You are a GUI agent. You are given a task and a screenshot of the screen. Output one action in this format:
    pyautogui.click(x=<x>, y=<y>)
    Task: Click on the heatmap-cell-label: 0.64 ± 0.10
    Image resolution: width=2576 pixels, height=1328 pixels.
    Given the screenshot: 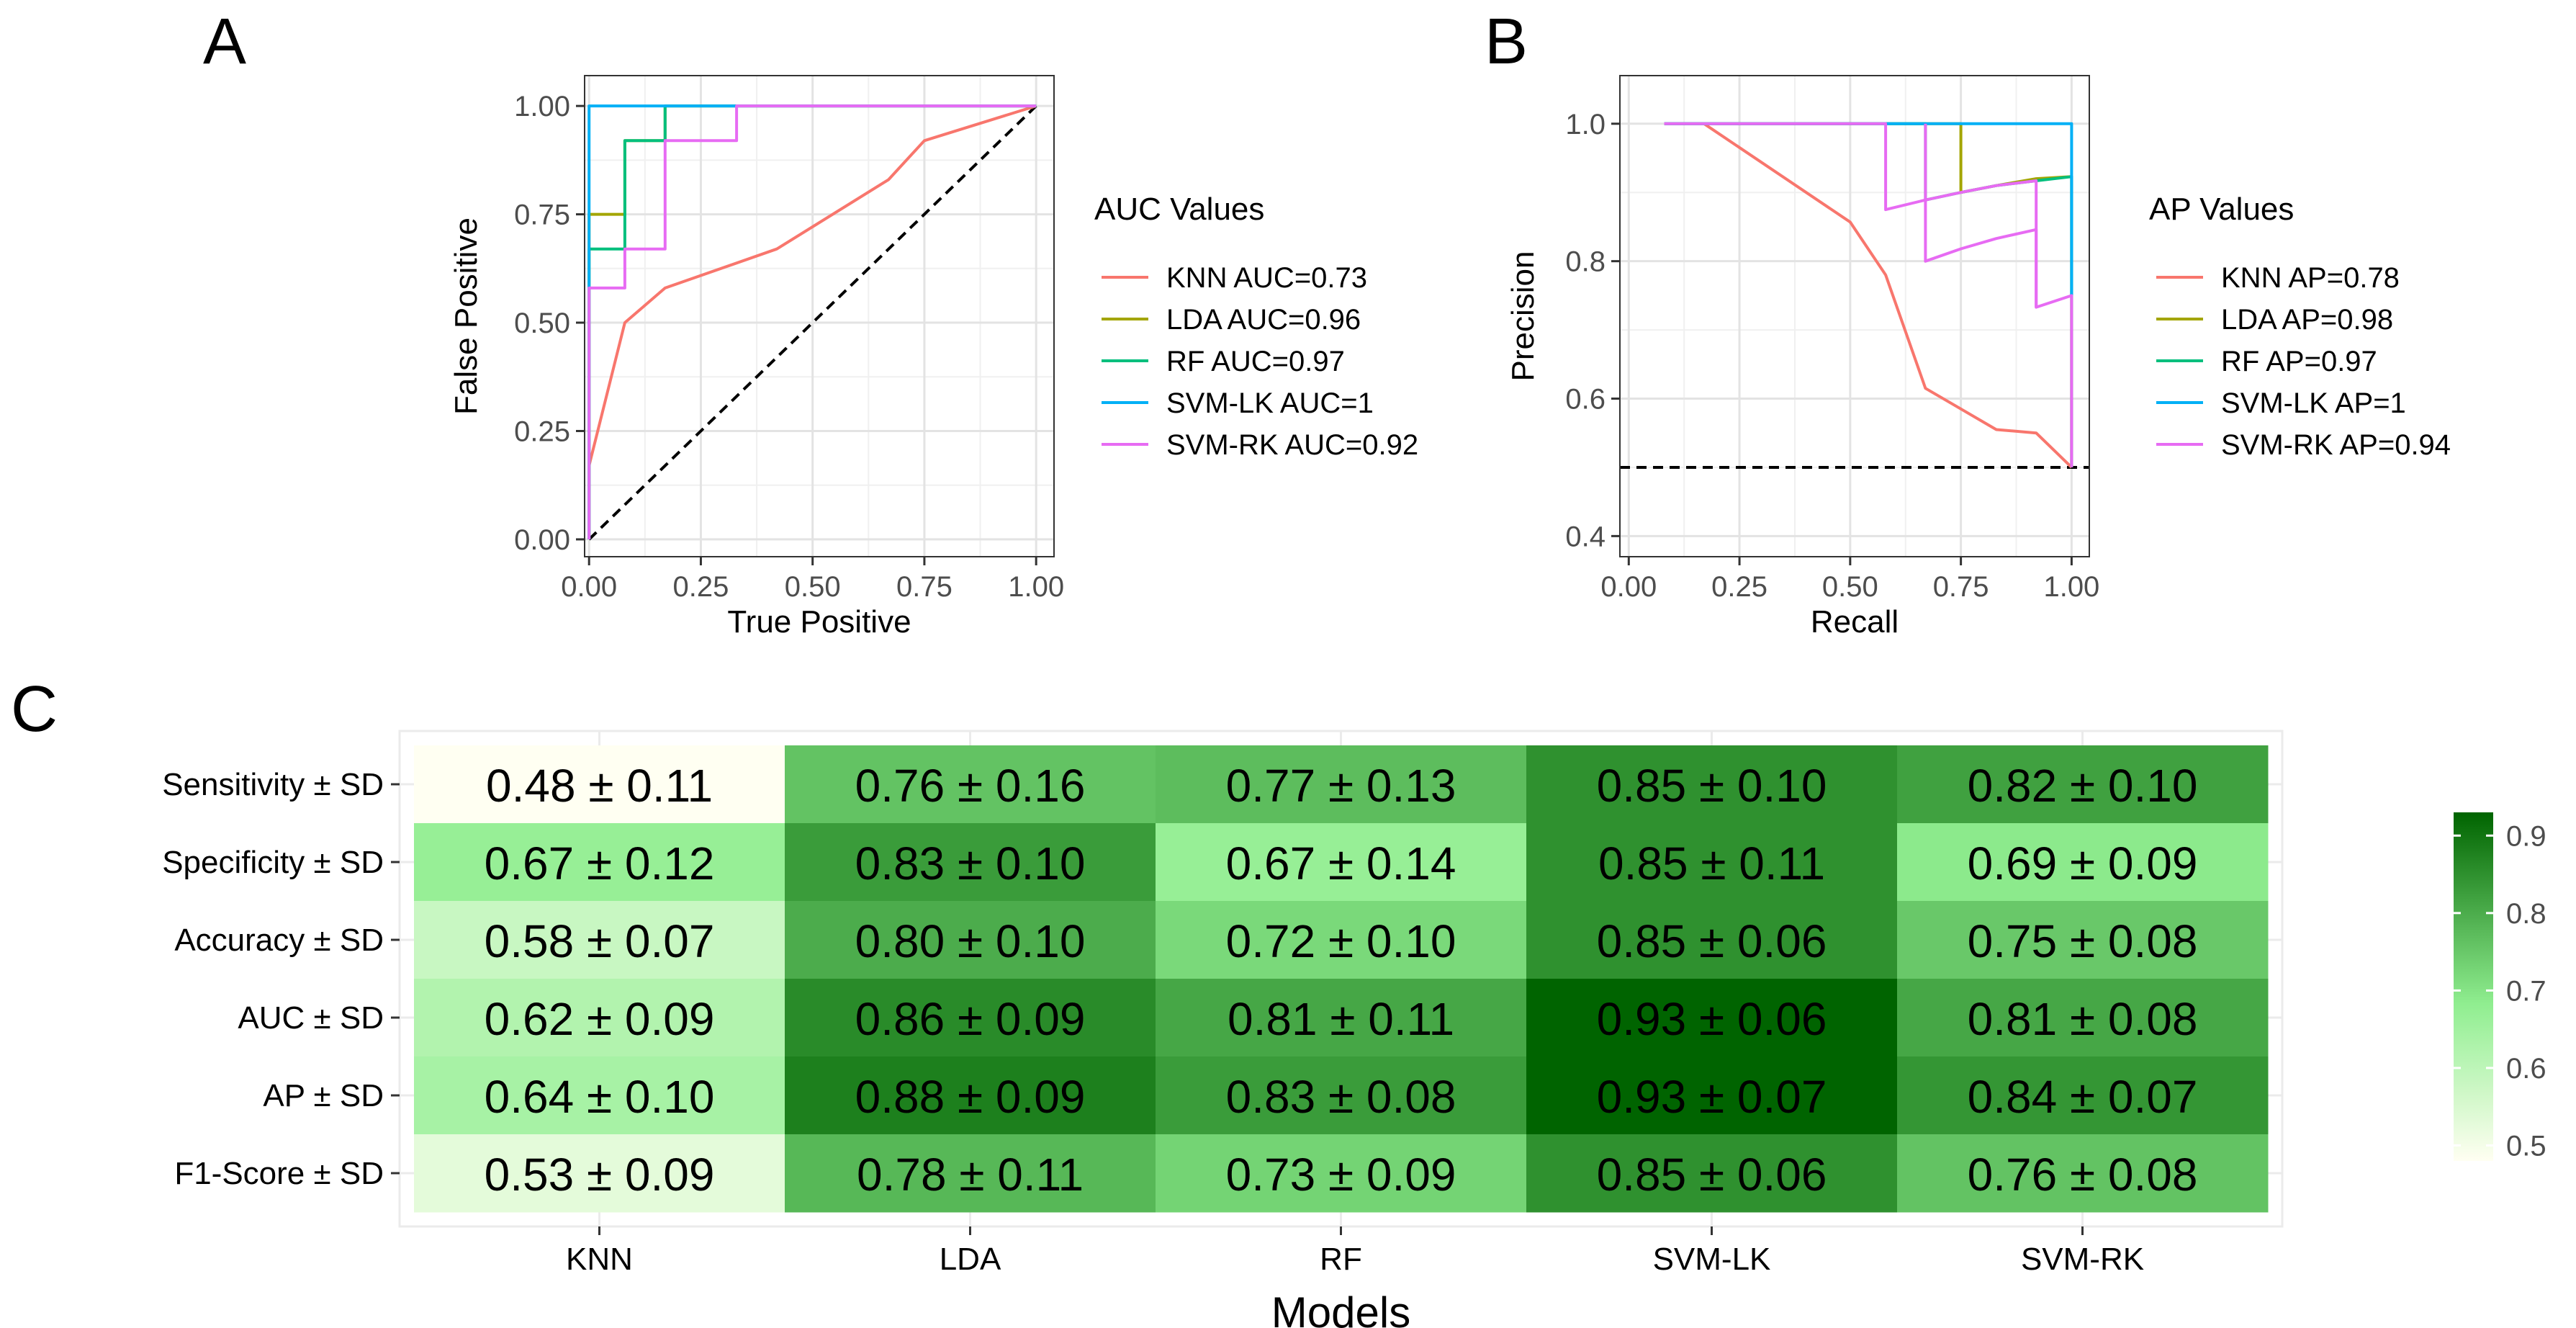 What is the action you would take?
    pyautogui.click(x=600, y=1097)
    